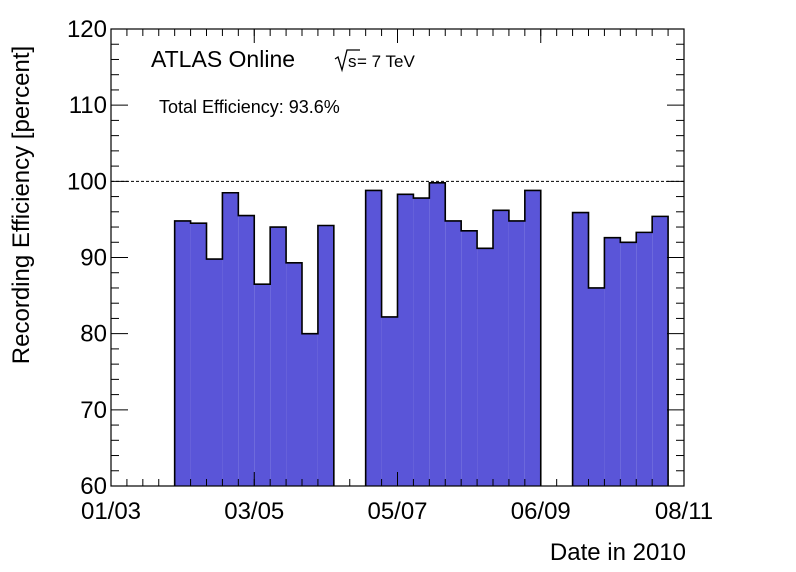  What do you see at coordinates (223, 59) in the screenshot?
I see `atlas-online-label: ATLAS Online` at bounding box center [223, 59].